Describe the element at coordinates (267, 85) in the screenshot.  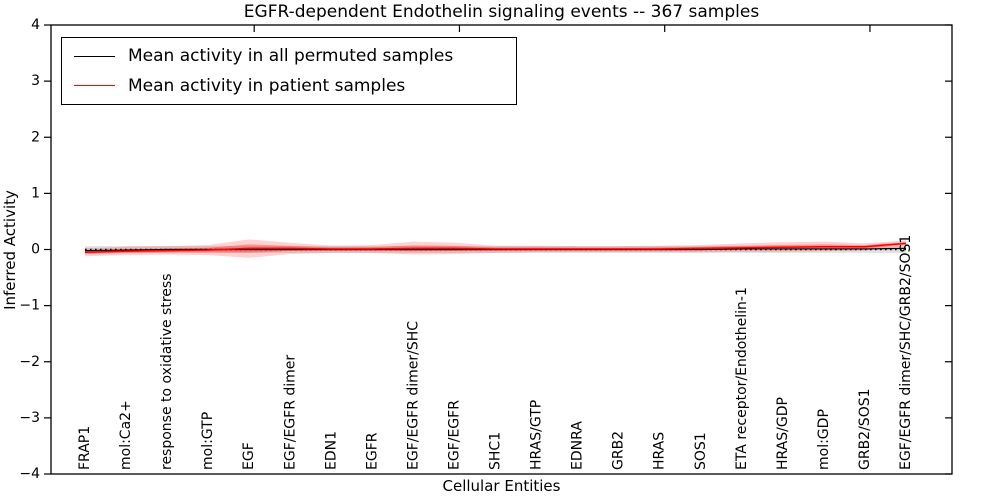
I see `legend-label-patient: Mean activity in patient samples` at that location.